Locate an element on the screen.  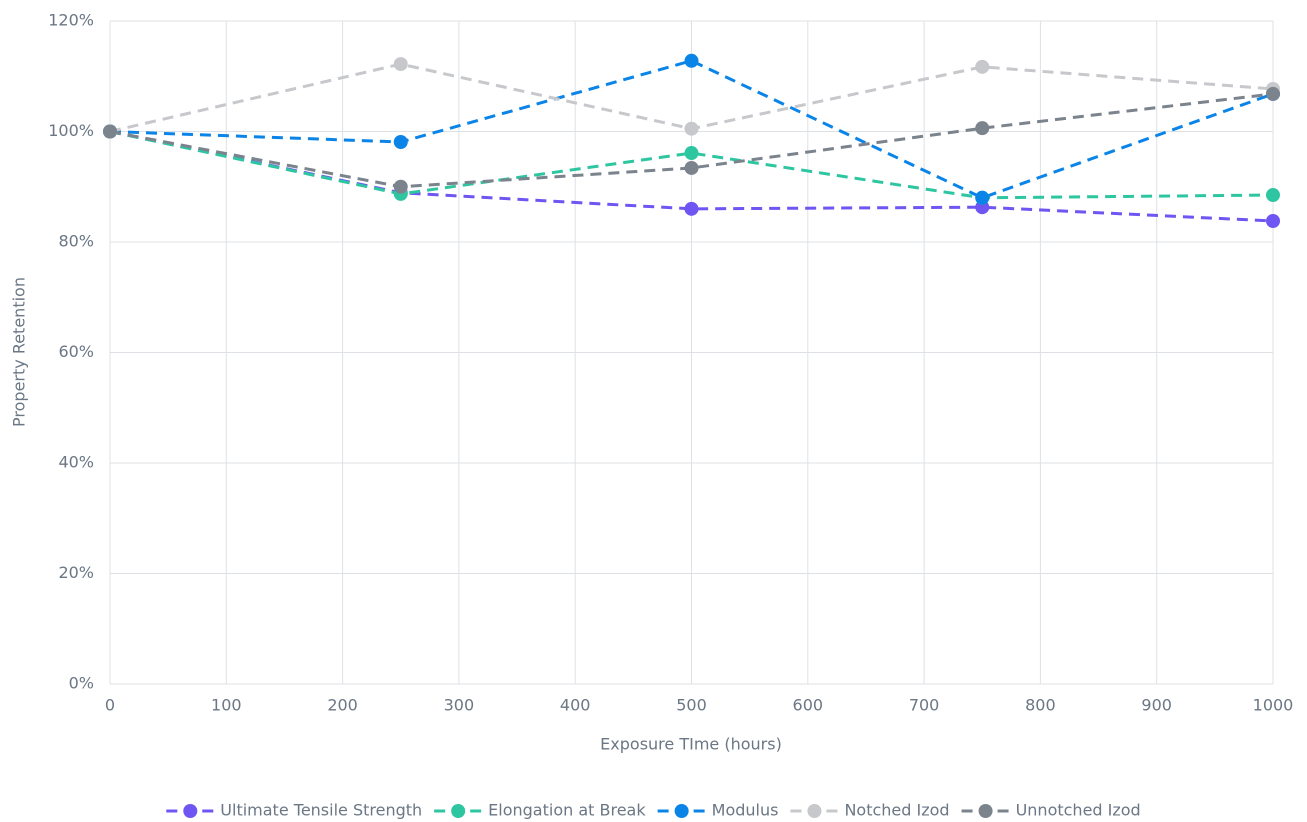
x-tick-label: 500 is located at coordinates (691, 705).